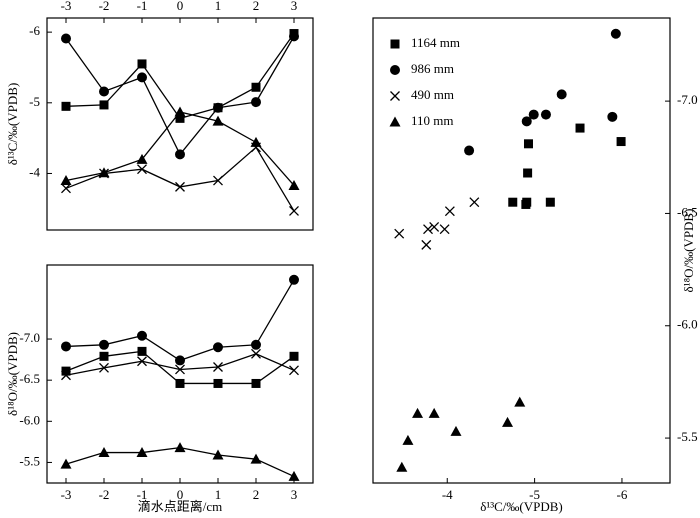  Describe the element at coordinates (435, 42) in the screenshot. I see `legend-label: 1164 mm` at that location.